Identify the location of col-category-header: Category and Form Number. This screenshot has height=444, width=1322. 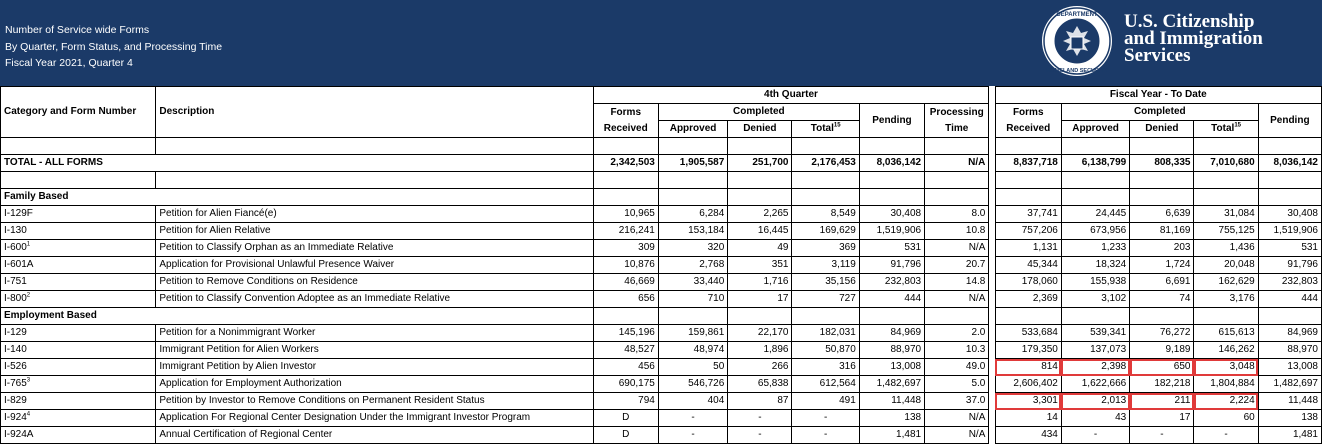
(78, 112).